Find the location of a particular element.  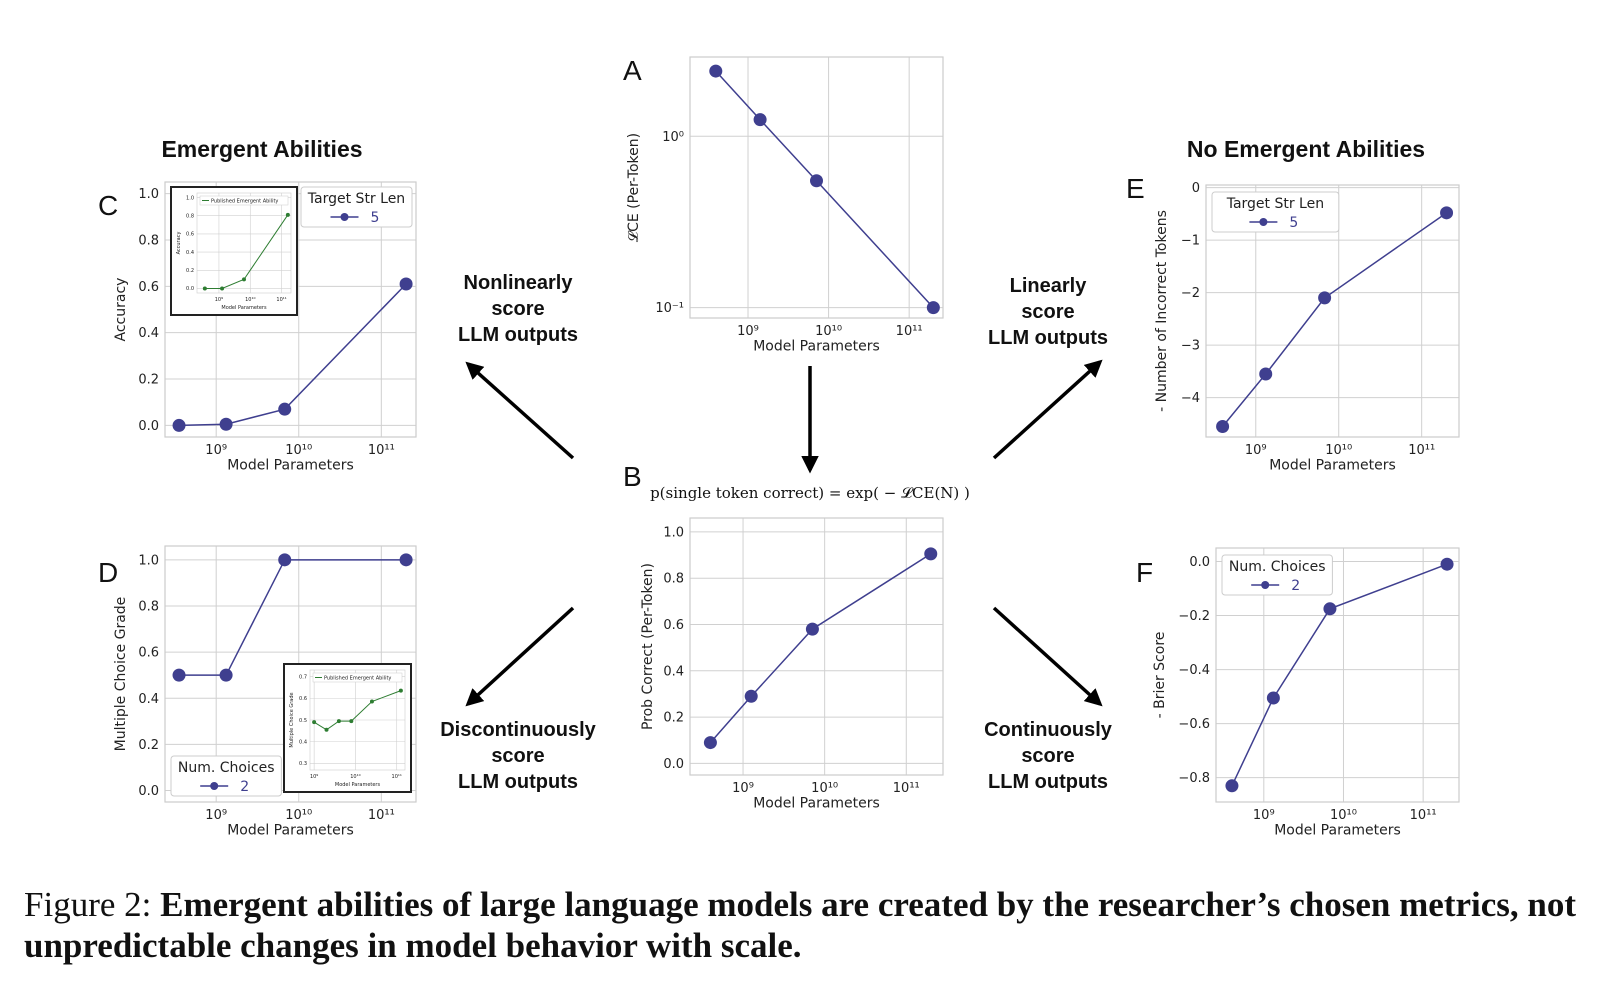

heading-no-emergent: No Emergent Abilities is located at coordinates (1306, 149).